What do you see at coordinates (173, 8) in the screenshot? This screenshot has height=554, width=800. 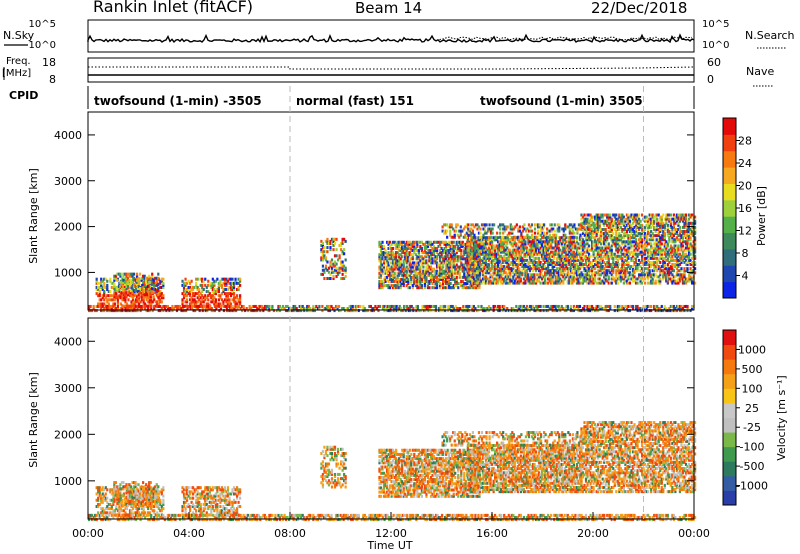 I see `station-title: Rankin Inlet (fitACF)` at bounding box center [173, 8].